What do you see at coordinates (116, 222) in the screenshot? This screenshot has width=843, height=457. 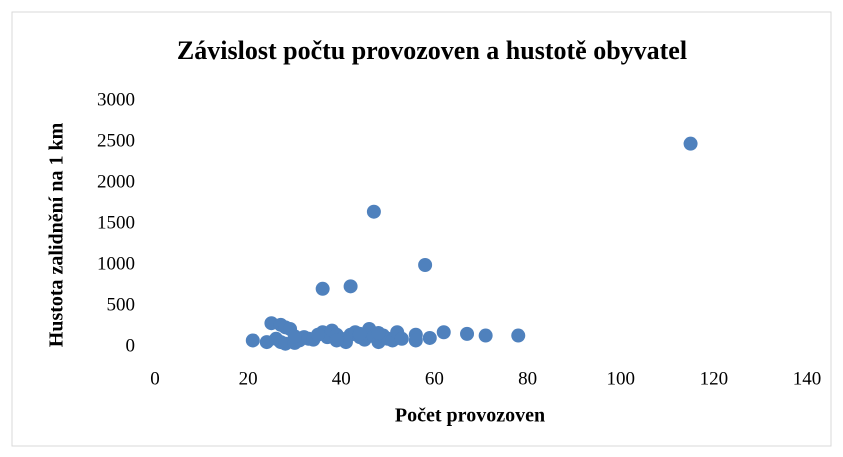 I see `y-tick-label: 1500` at bounding box center [116, 222].